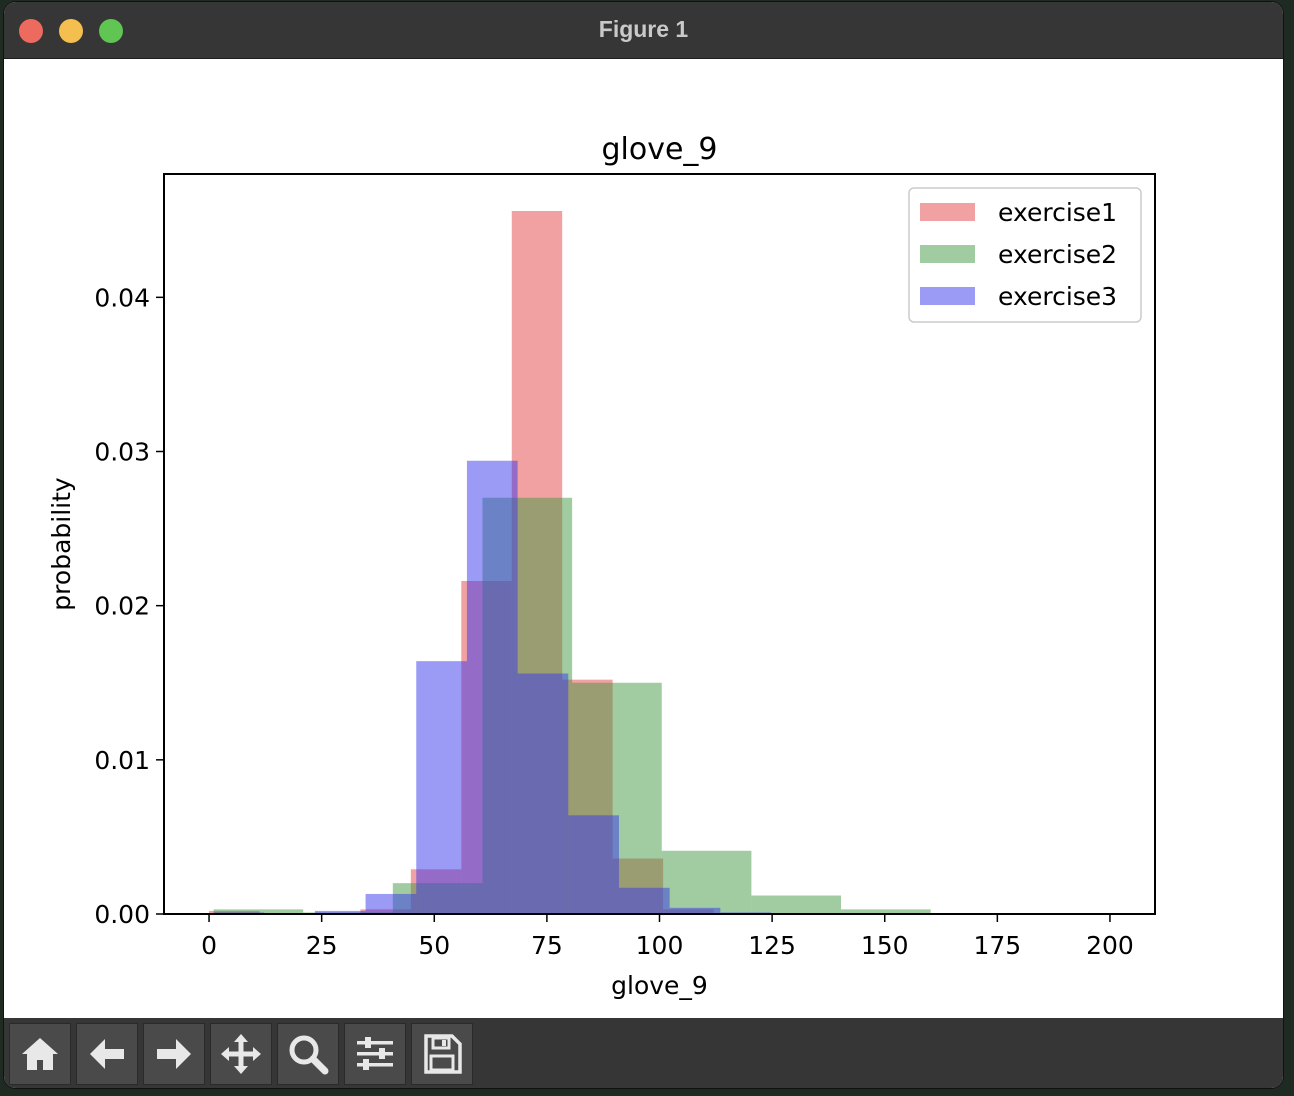  Describe the element at coordinates (947, 254) in the screenshot. I see `legend-swatch-exercise2` at that location.